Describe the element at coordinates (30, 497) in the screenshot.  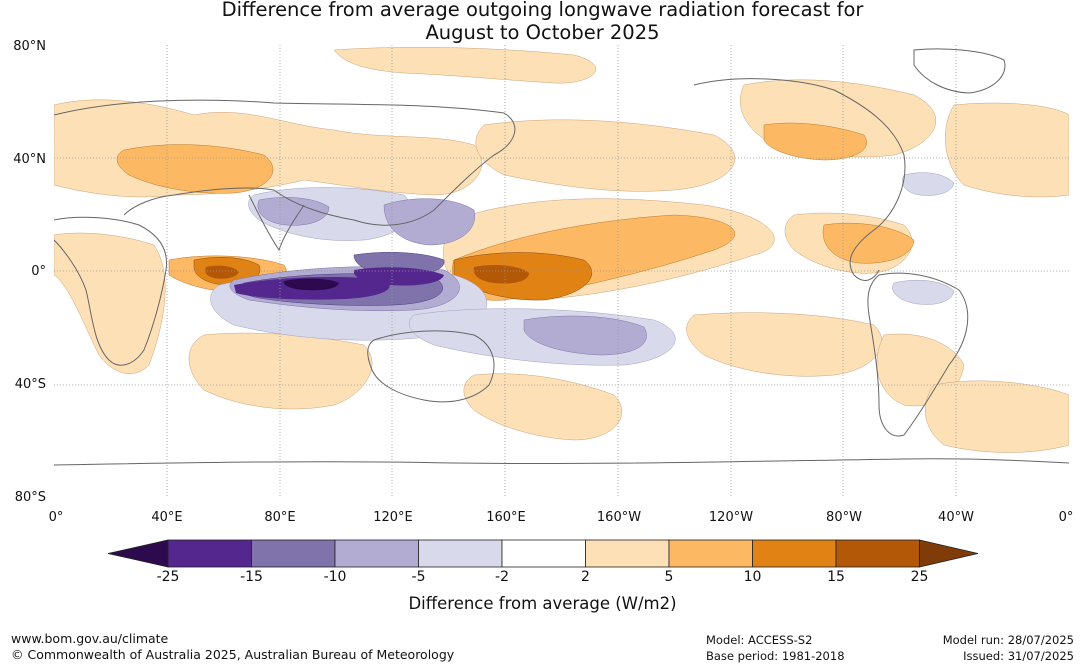
I see `lat-label-80s: 80°S` at that location.